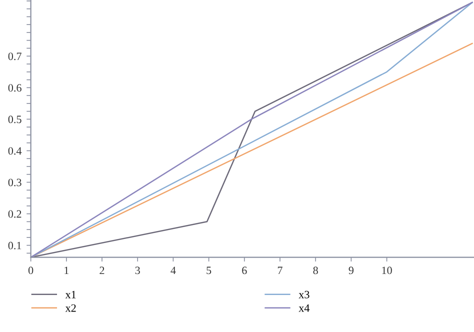  What do you see at coordinates (387, 270) in the screenshot?
I see `x-tick-label: 10` at bounding box center [387, 270].